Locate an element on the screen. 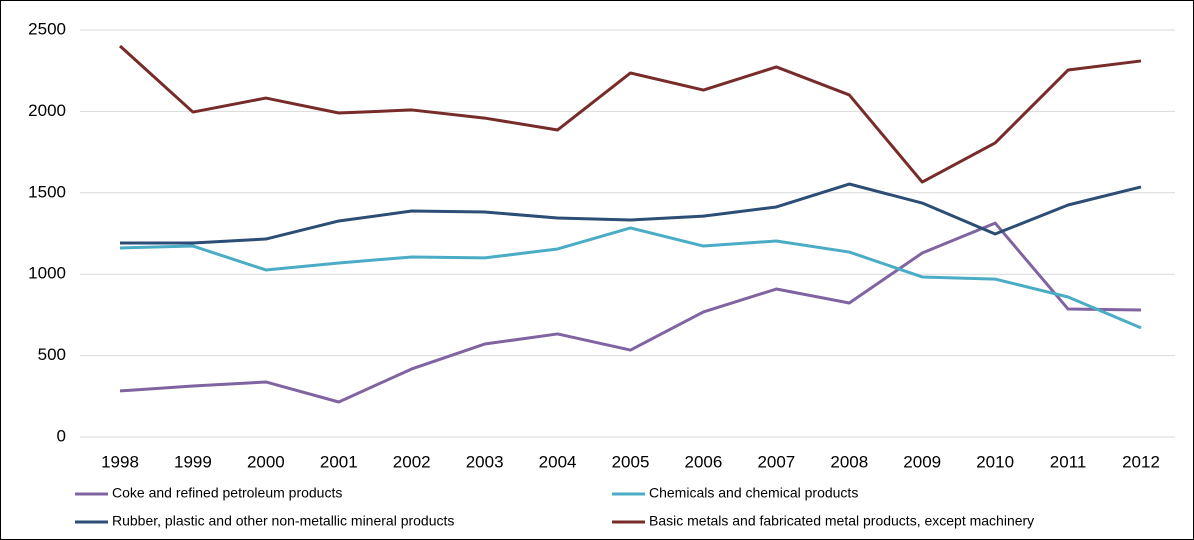  x-tick-label: 1999 is located at coordinates (193, 461).